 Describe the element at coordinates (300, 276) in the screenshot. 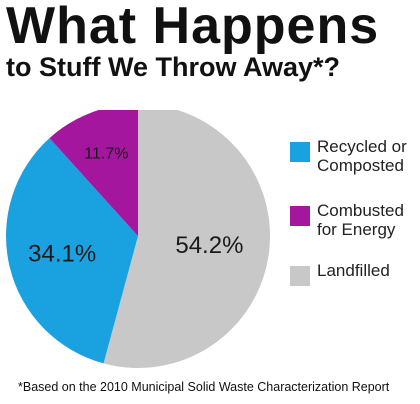

I see `legend-swatch-landfilled` at that location.